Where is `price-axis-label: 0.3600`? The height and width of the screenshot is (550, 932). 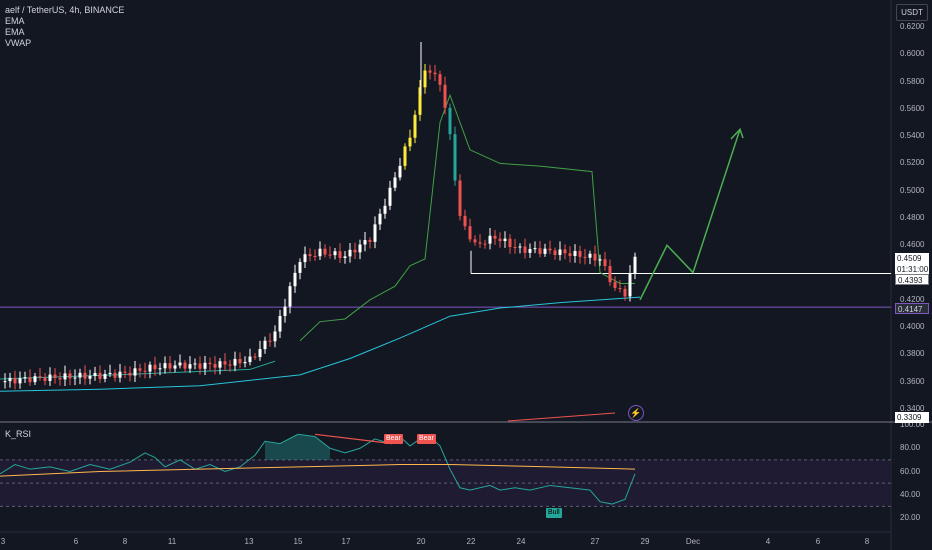 price-axis-label: 0.3600 is located at coordinates (912, 381).